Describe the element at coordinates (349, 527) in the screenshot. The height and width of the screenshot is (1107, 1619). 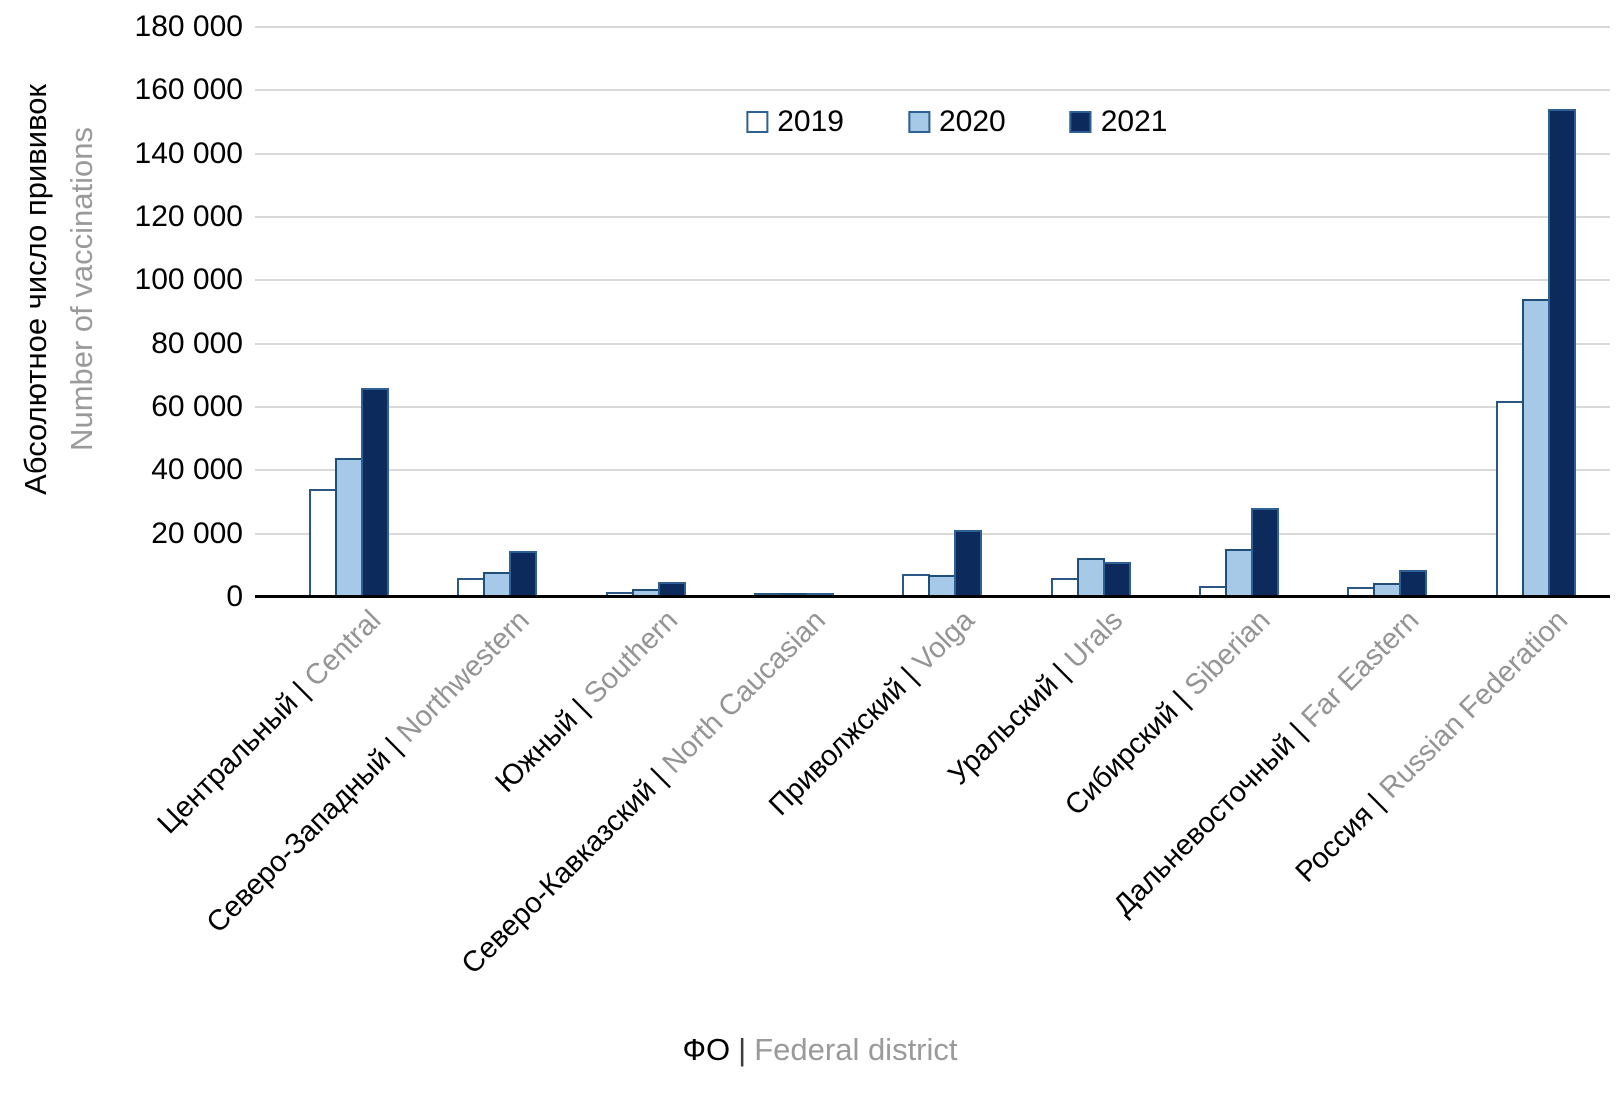
I see `bar-2020-central` at that location.